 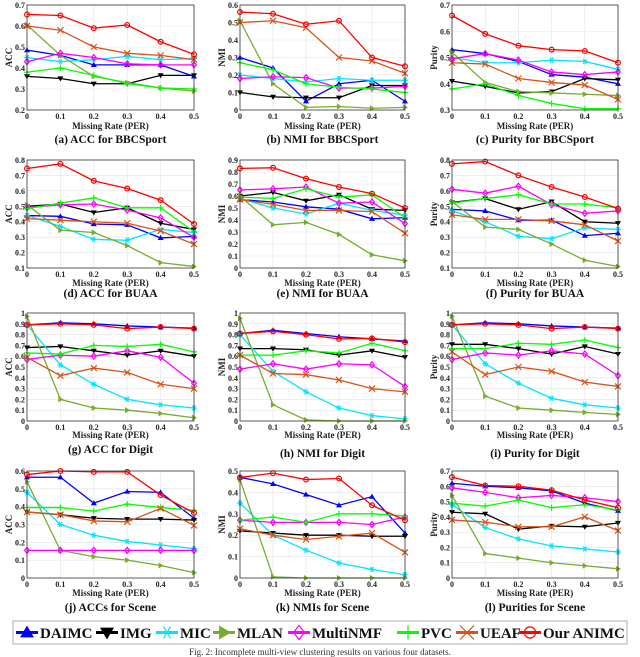 What do you see at coordinates (448, 313) in the screenshot?
I see `y-tick-label: 1` at bounding box center [448, 313].